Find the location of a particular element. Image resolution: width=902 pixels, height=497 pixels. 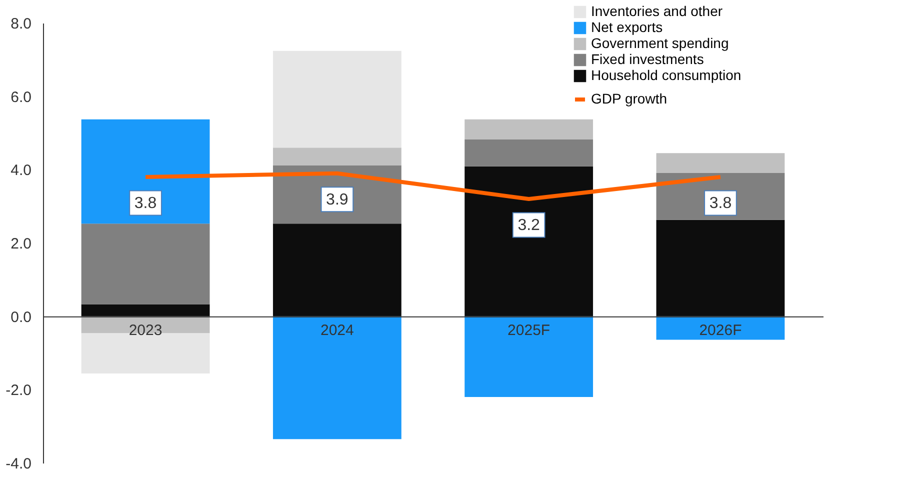

legend-label: Household consumption is located at coordinates (666, 75).